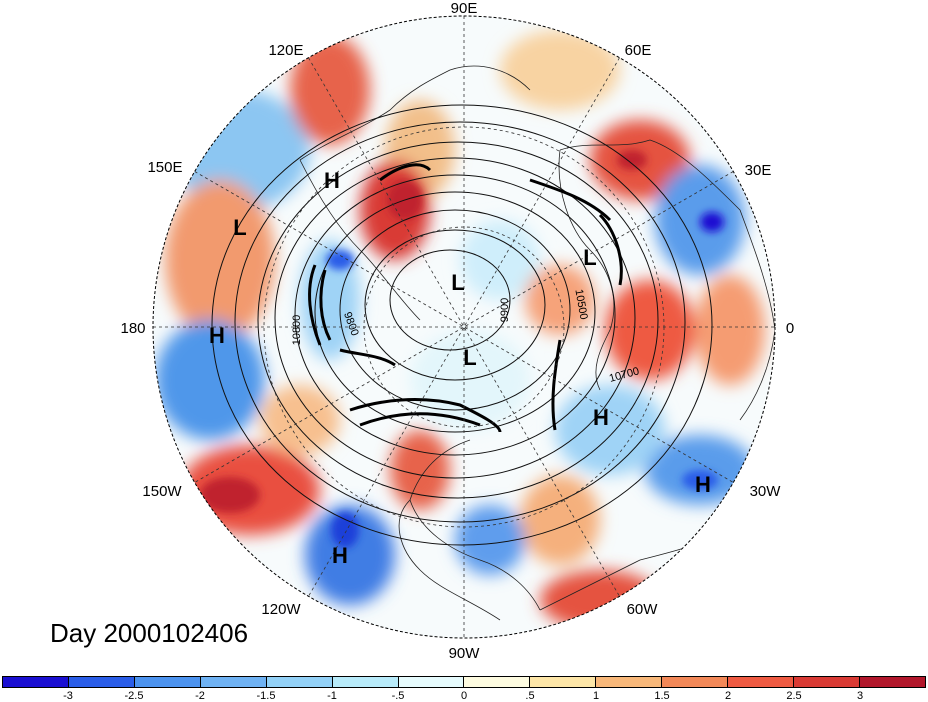 This screenshot has width=928, height=702. Describe the element at coordinates (790, 328) in the screenshot. I see `lon-label-0: 0` at that location.